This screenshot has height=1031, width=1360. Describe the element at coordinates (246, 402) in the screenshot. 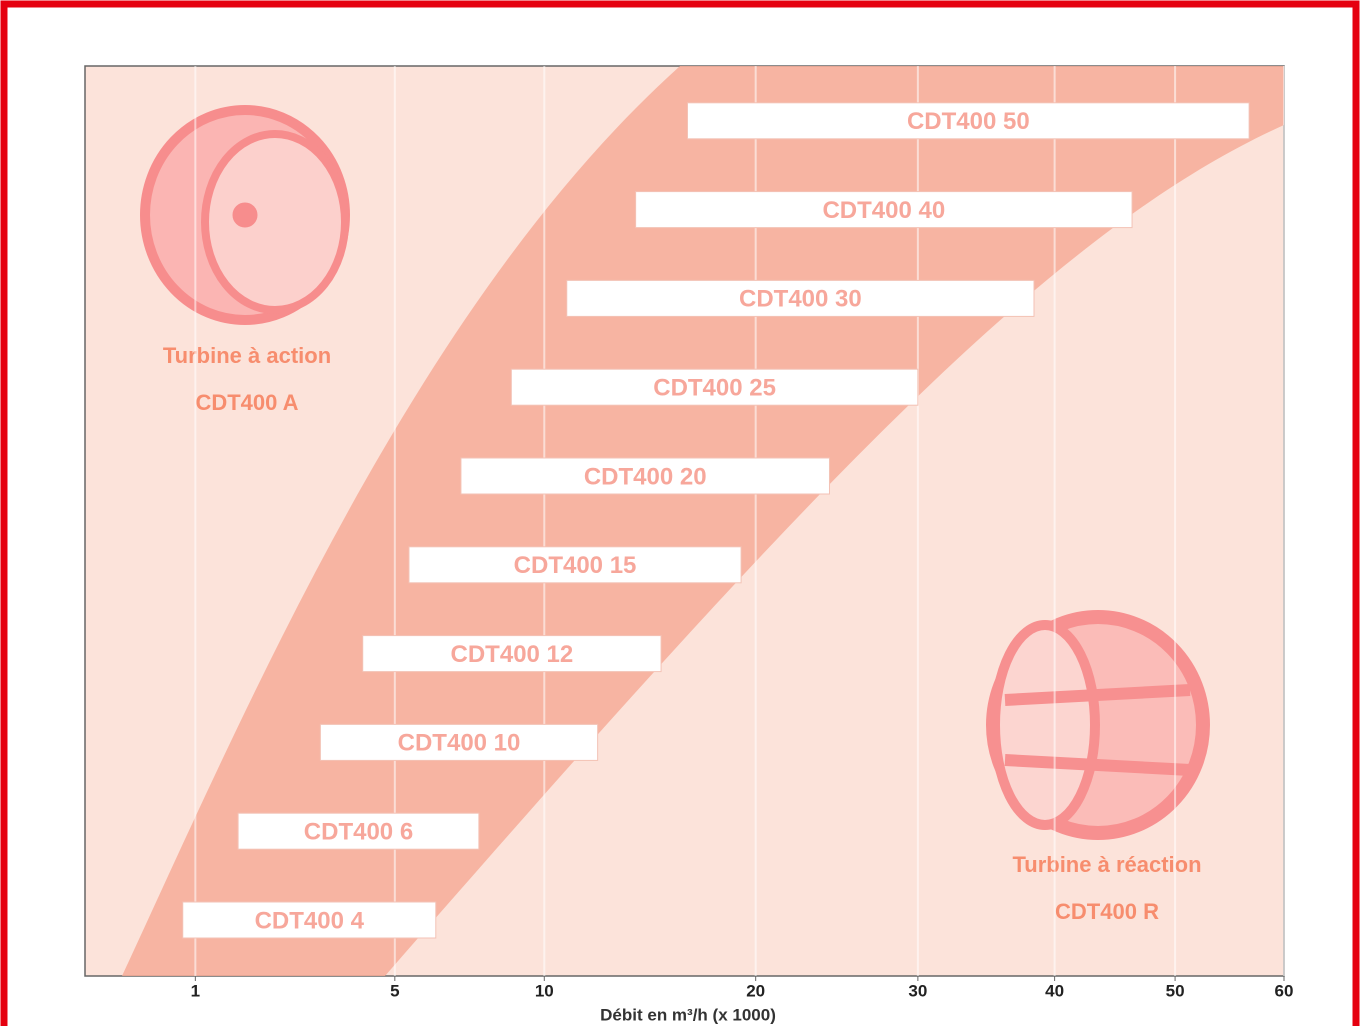

I see `annotation: CDT400 A` at that location.